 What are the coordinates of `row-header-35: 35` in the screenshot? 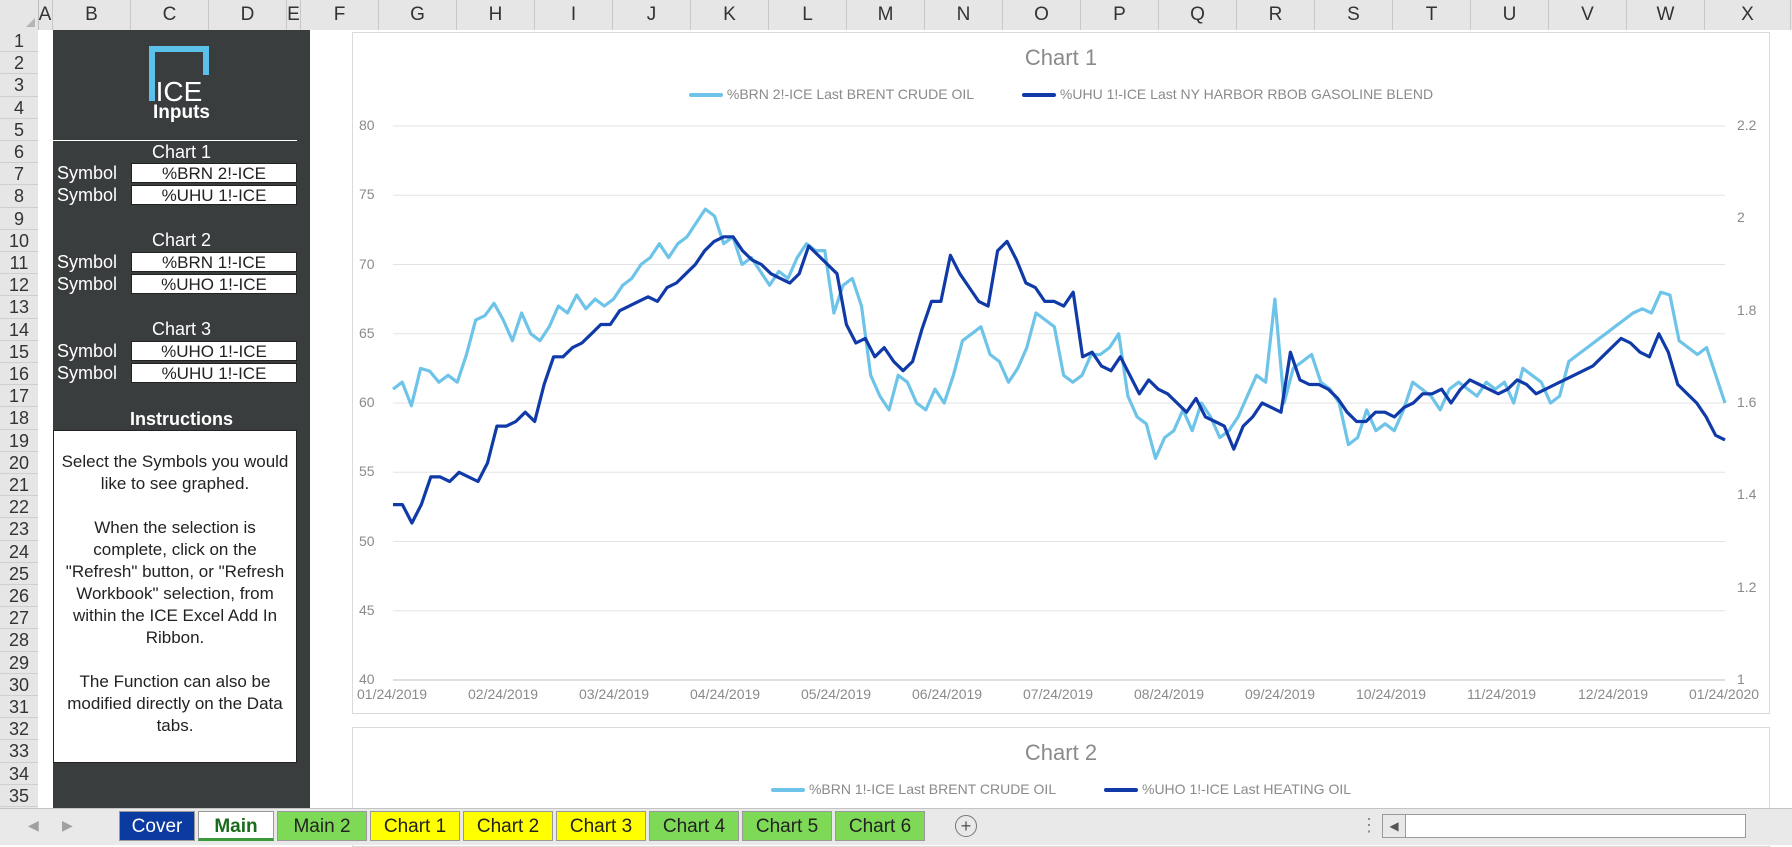 It's located at (19, 796).